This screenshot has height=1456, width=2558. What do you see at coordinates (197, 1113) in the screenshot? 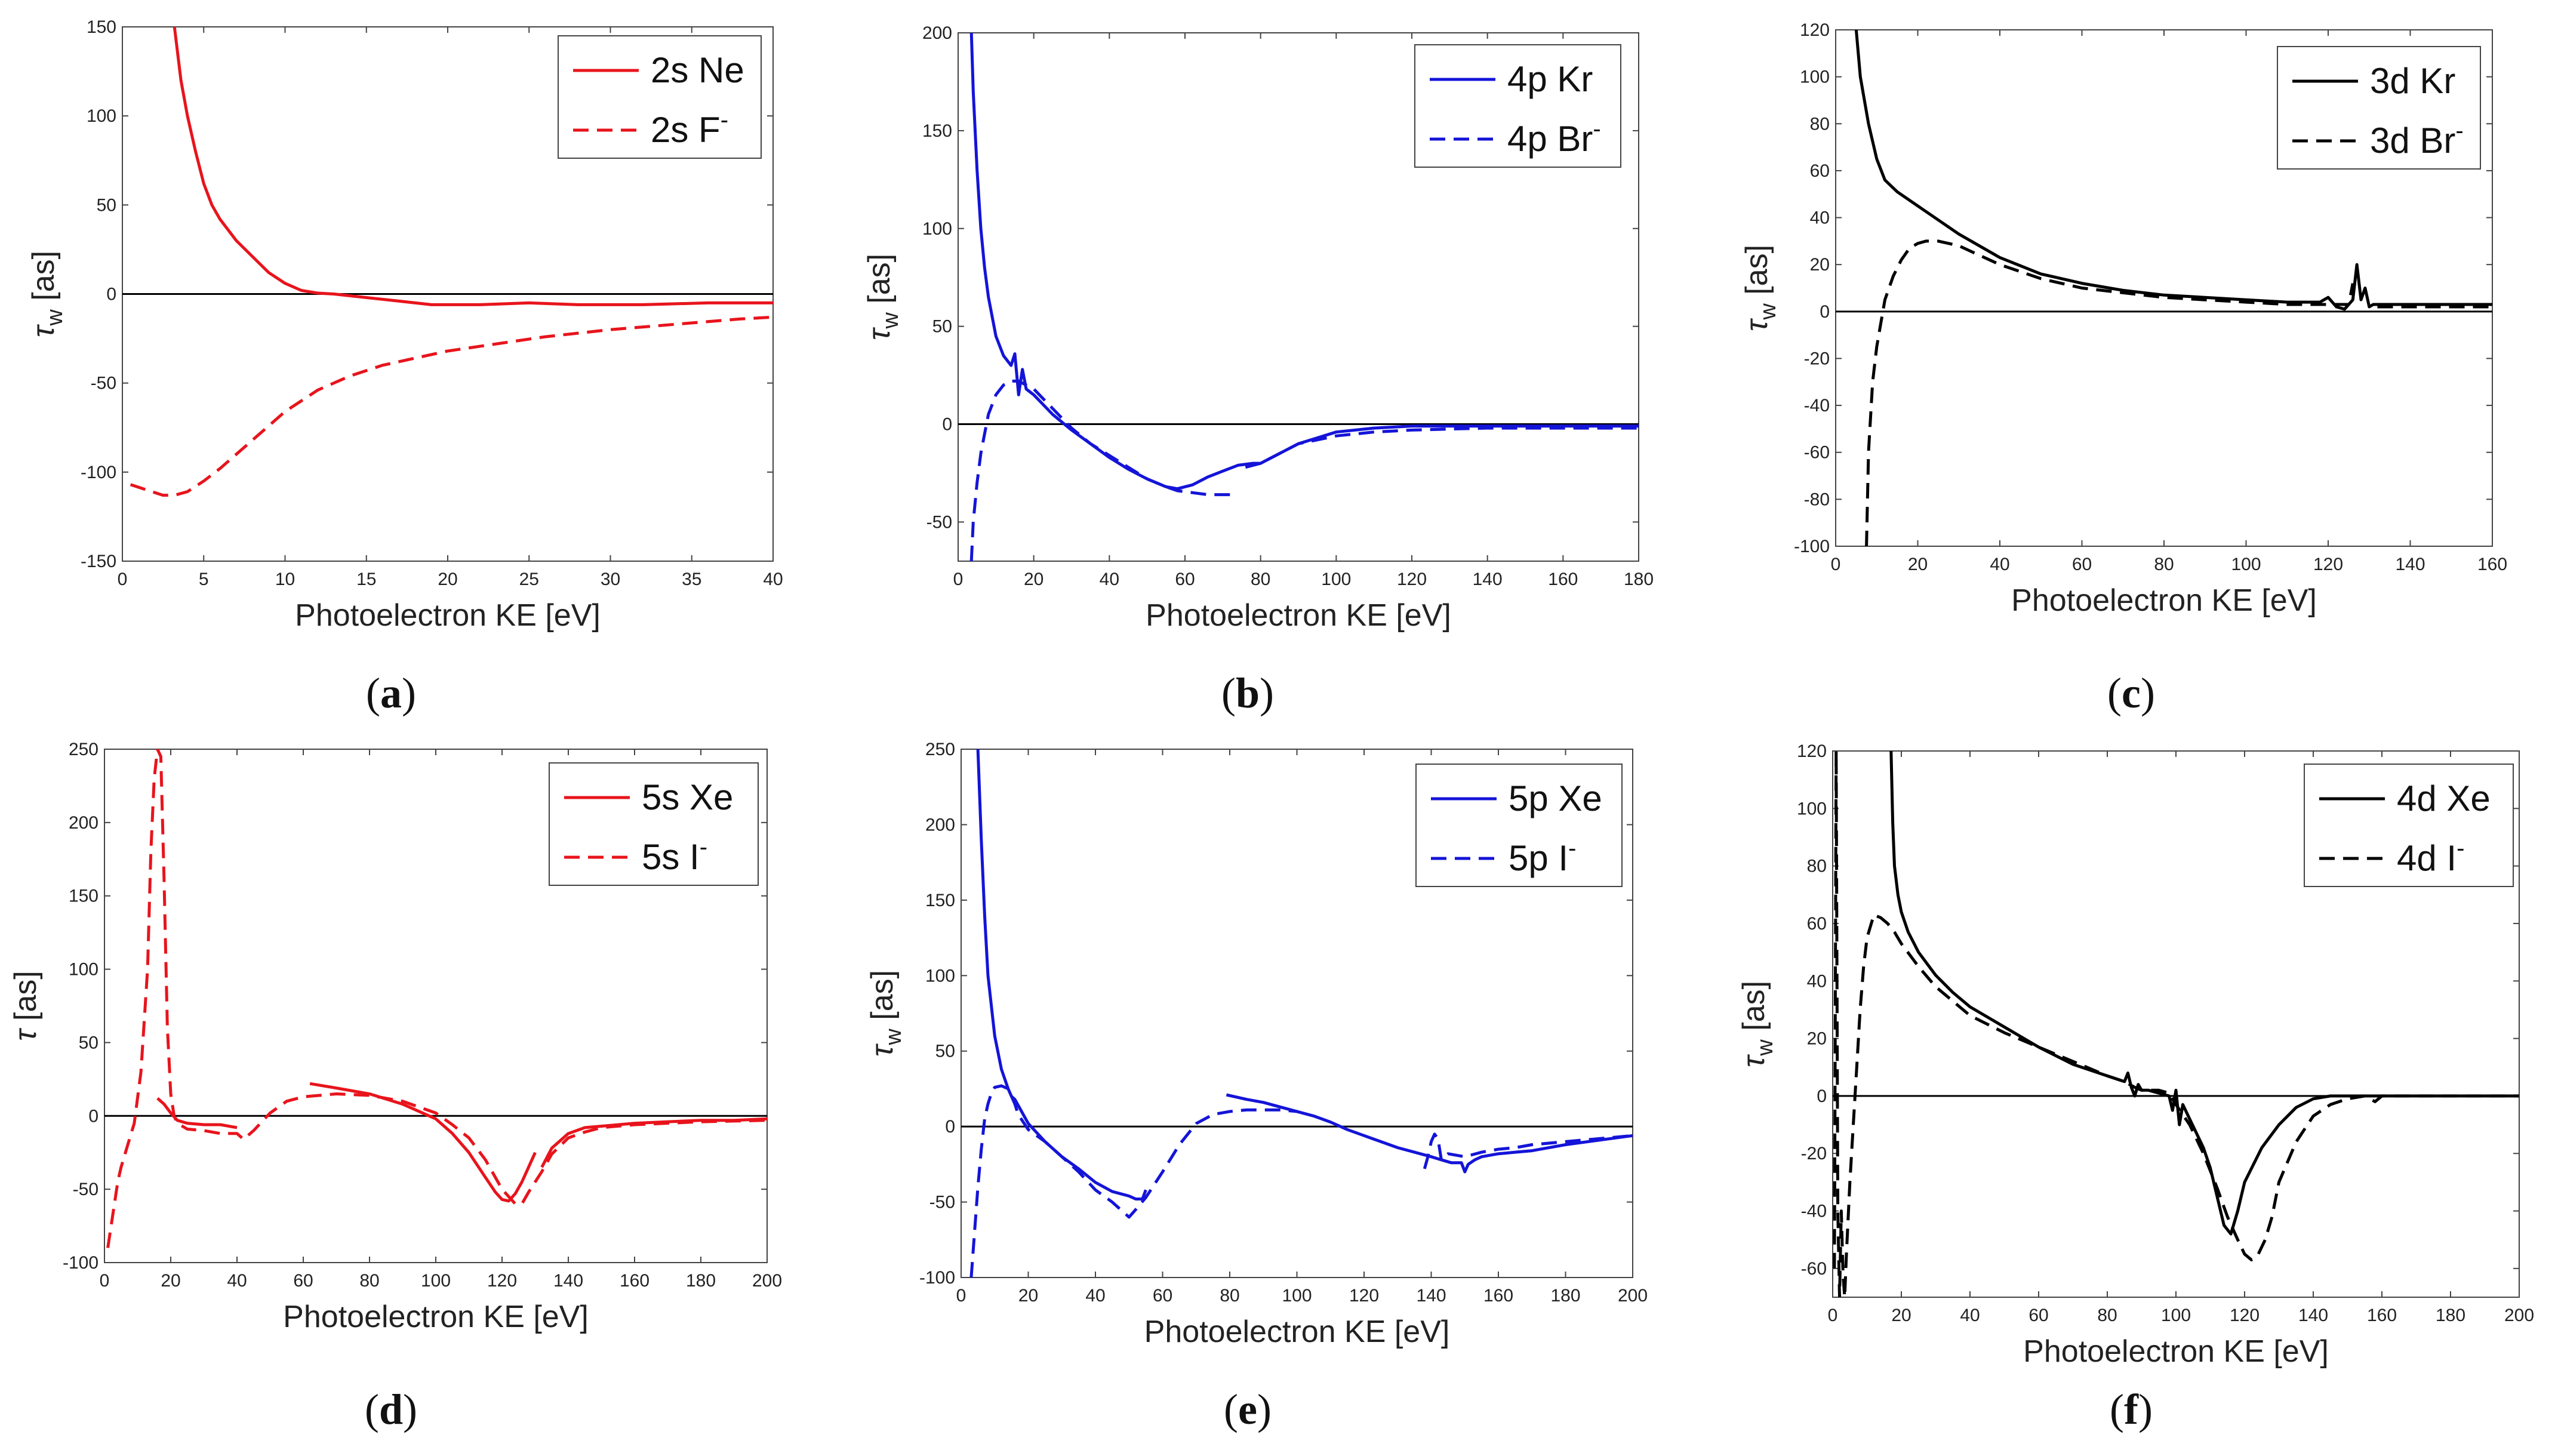
I see `series-line-5s-xe` at bounding box center [197, 1113].